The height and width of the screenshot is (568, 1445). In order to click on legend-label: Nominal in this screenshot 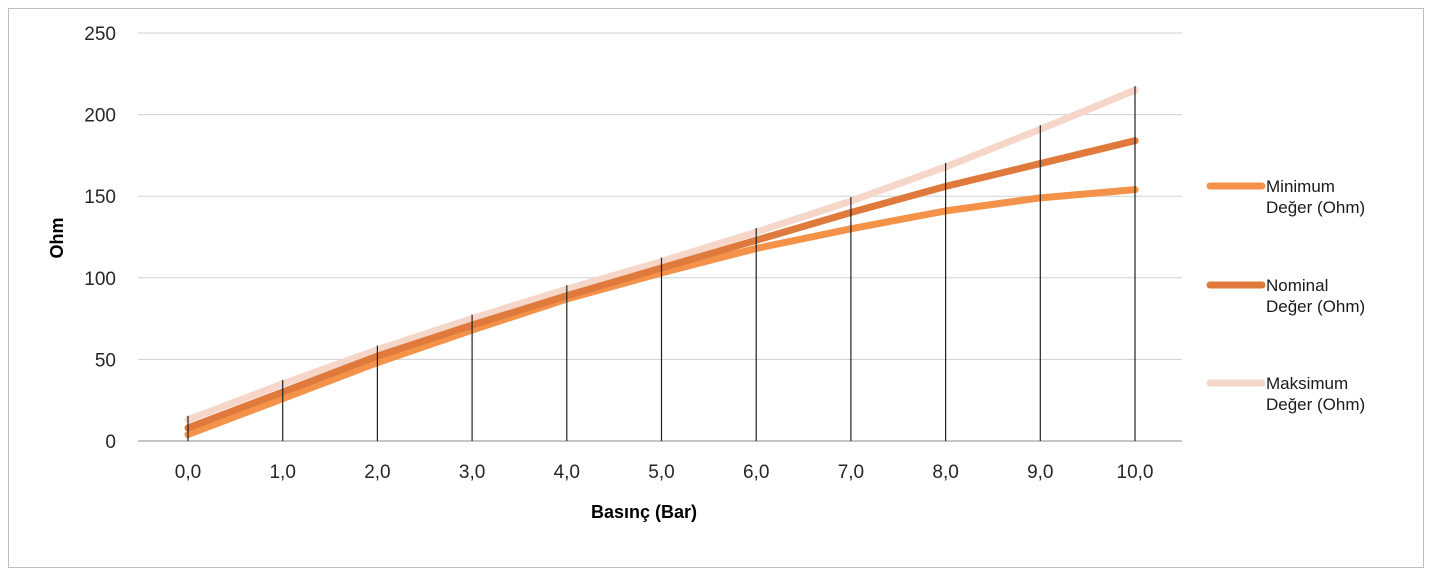, I will do `click(1297, 285)`.